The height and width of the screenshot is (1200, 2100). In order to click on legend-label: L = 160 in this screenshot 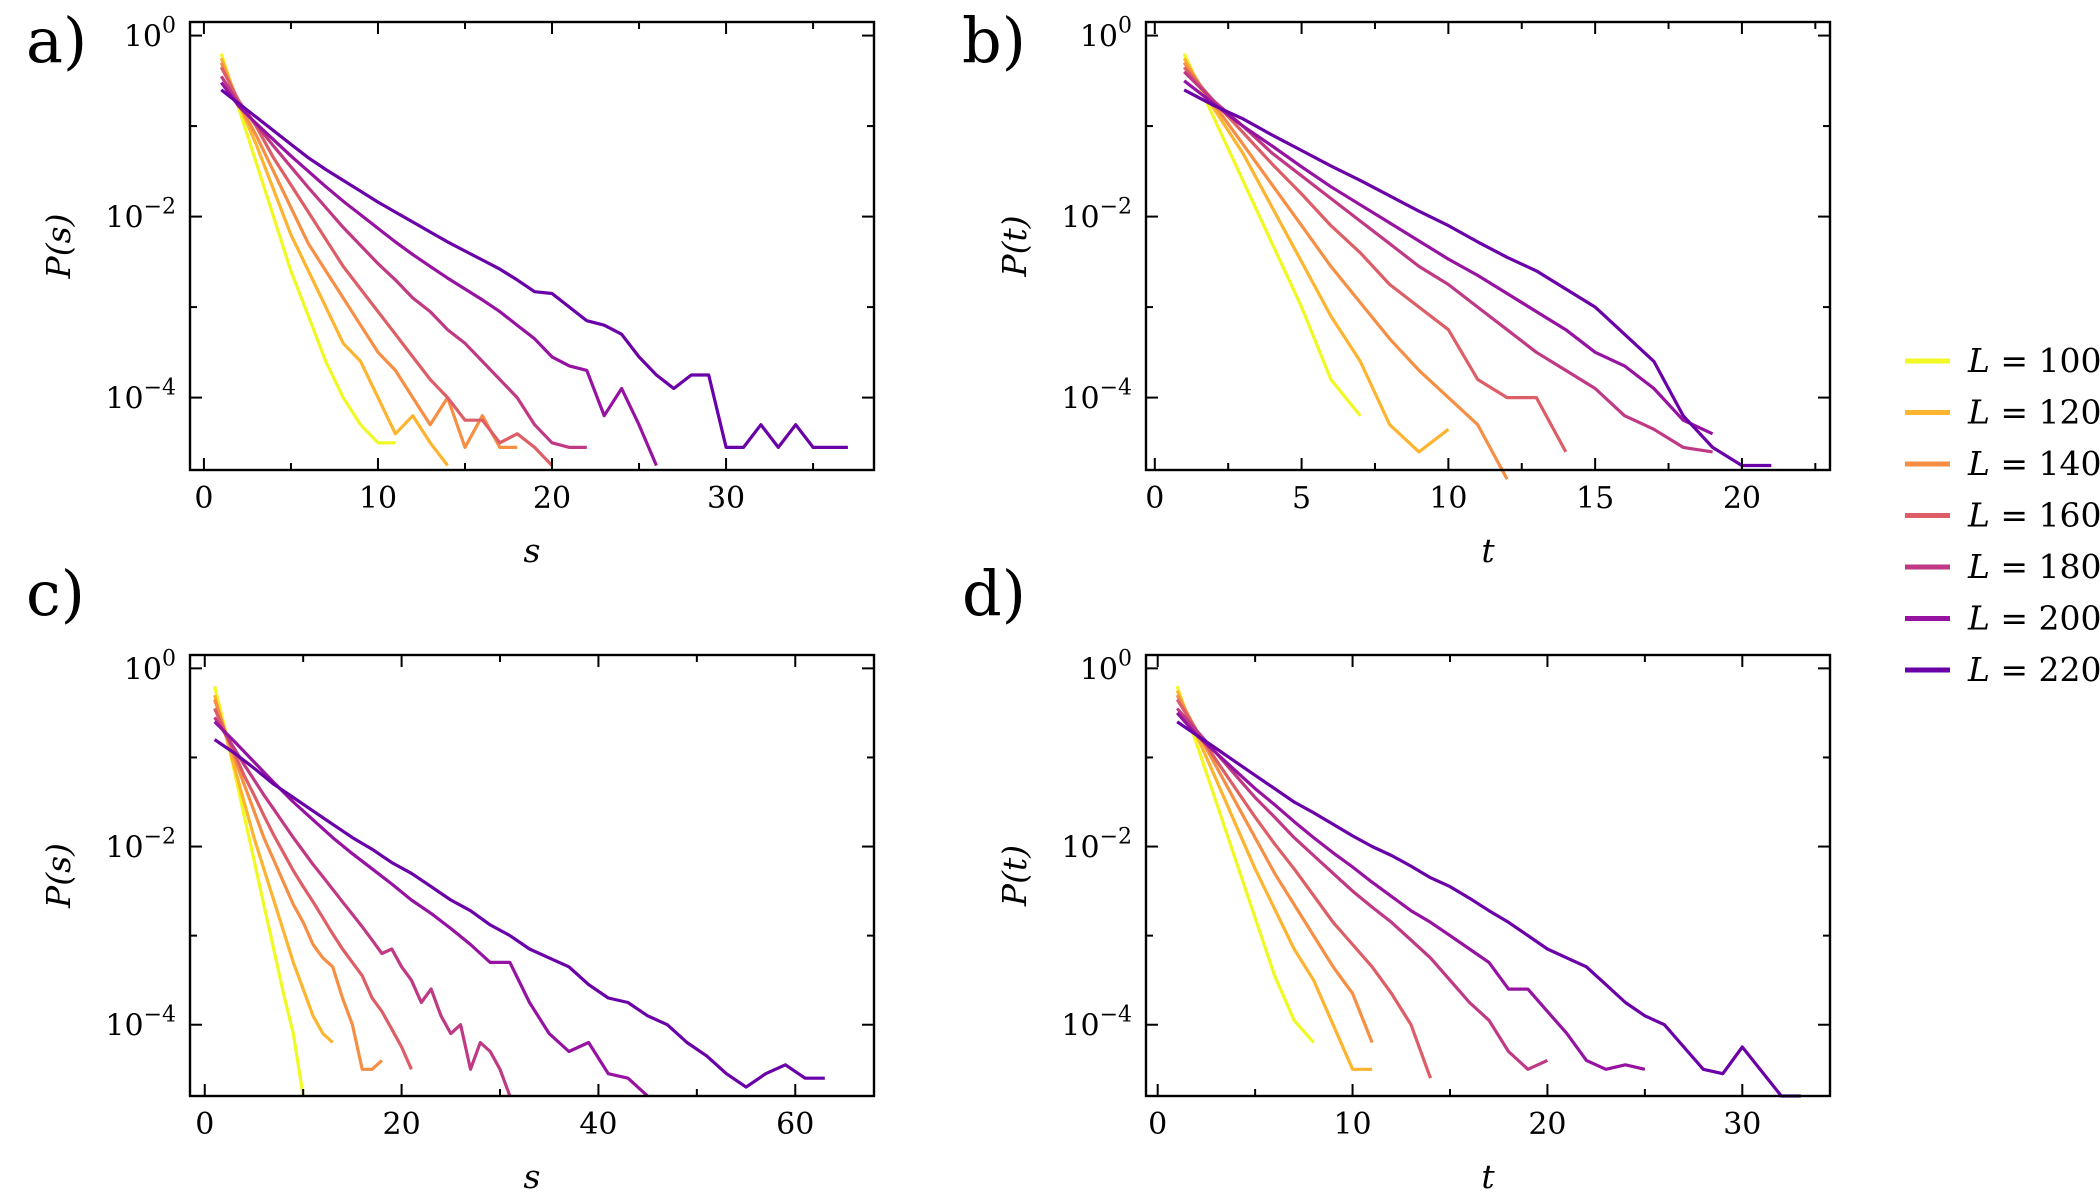, I will do `click(2033, 515)`.